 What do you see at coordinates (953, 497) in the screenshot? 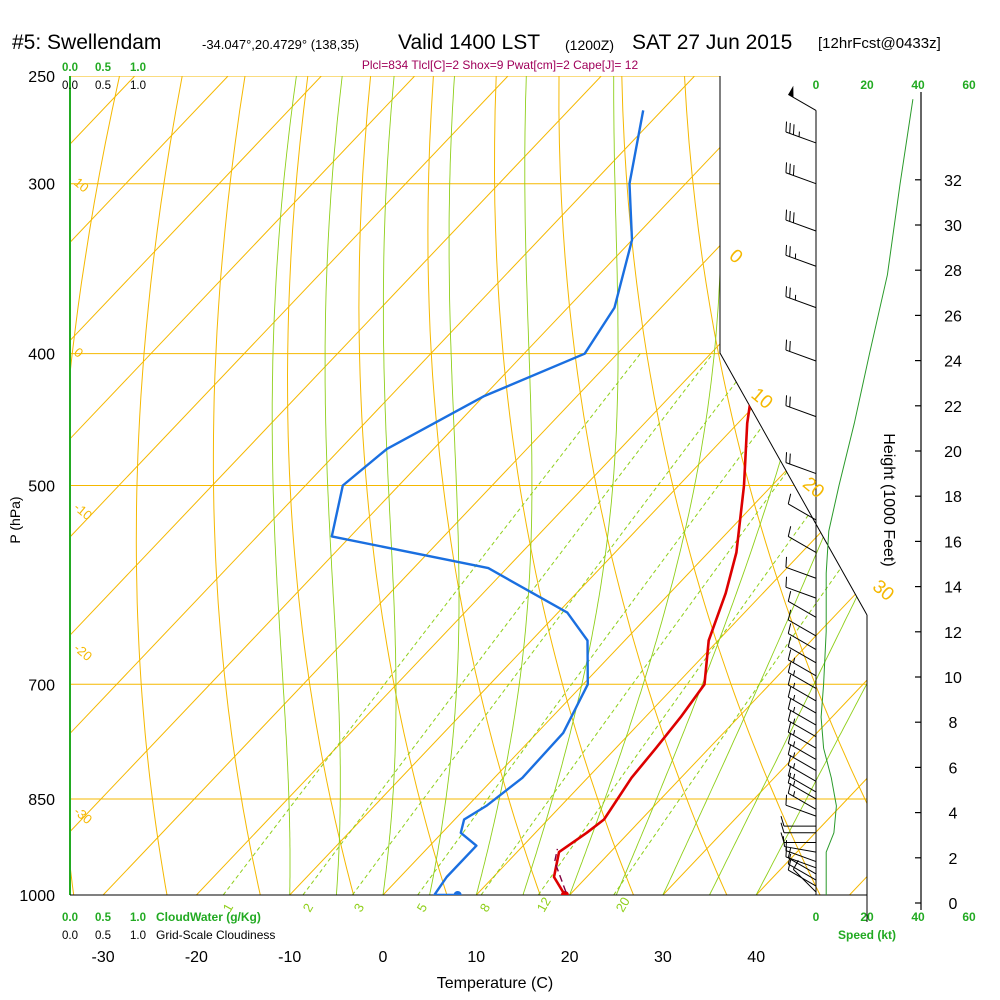
I see `height-tick-label: 18` at bounding box center [953, 497].